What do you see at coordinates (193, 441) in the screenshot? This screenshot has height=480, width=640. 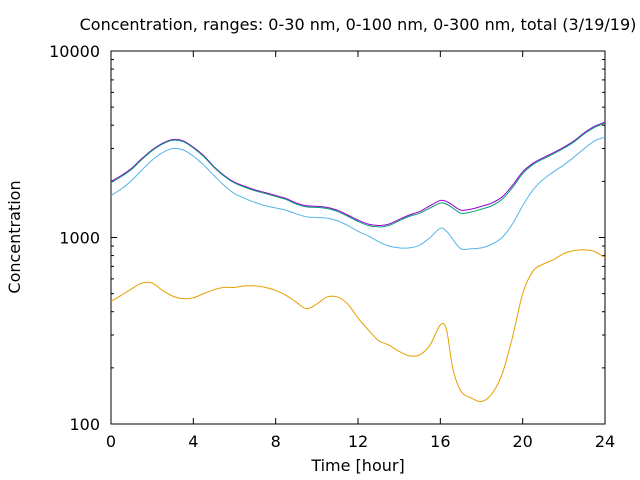 I see `x-tick-label: 4` at bounding box center [193, 441].